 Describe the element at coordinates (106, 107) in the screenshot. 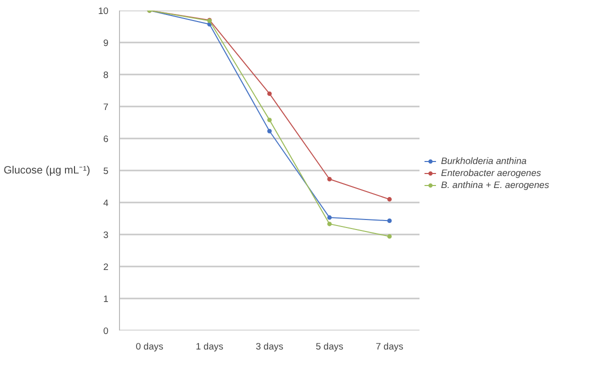

I see `y-tick-label: 7` at that location.